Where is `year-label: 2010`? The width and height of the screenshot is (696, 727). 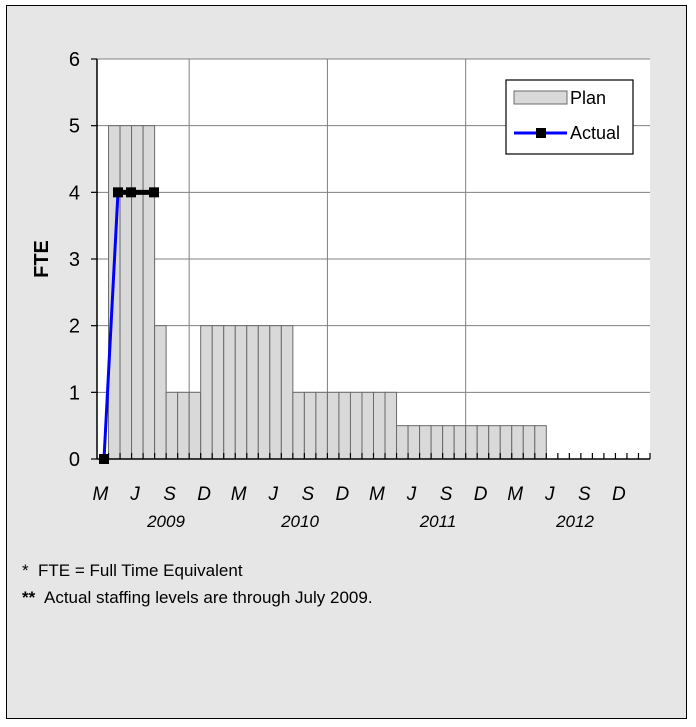
year-label: 2010 is located at coordinates (299, 521).